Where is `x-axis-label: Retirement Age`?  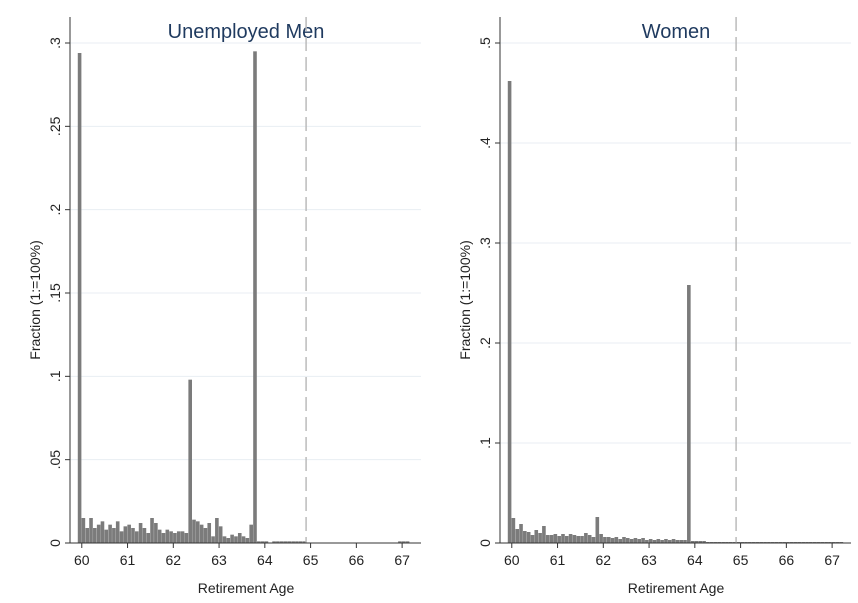 x-axis-label: Retirement Age is located at coordinates (676, 588).